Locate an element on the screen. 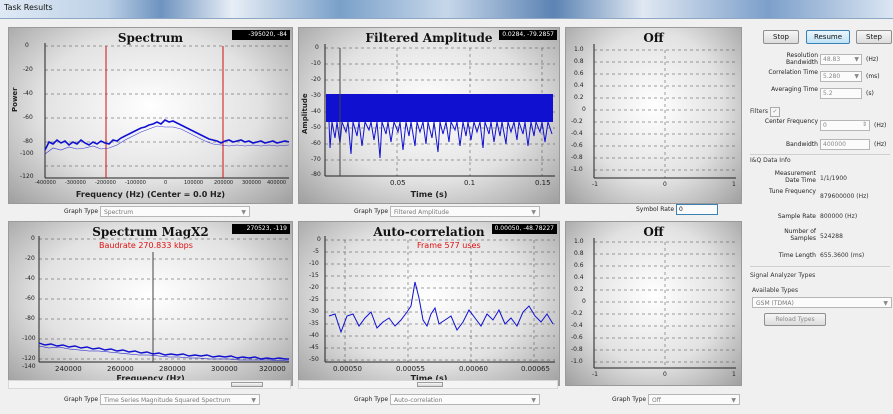 The image size is (893, 414). filtered-graph-type-value: Filtered Amplitude is located at coordinates (421, 212).